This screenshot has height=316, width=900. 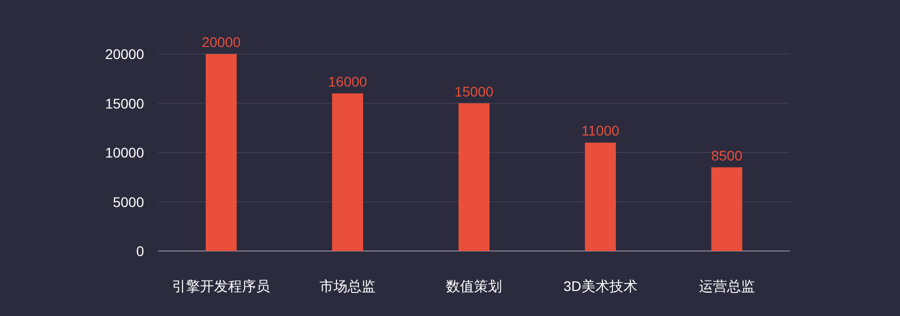 What do you see at coordinates (124, 152) in the screenshot?
I see `y-tick-label: 10000` at bounding box center [124, 152].